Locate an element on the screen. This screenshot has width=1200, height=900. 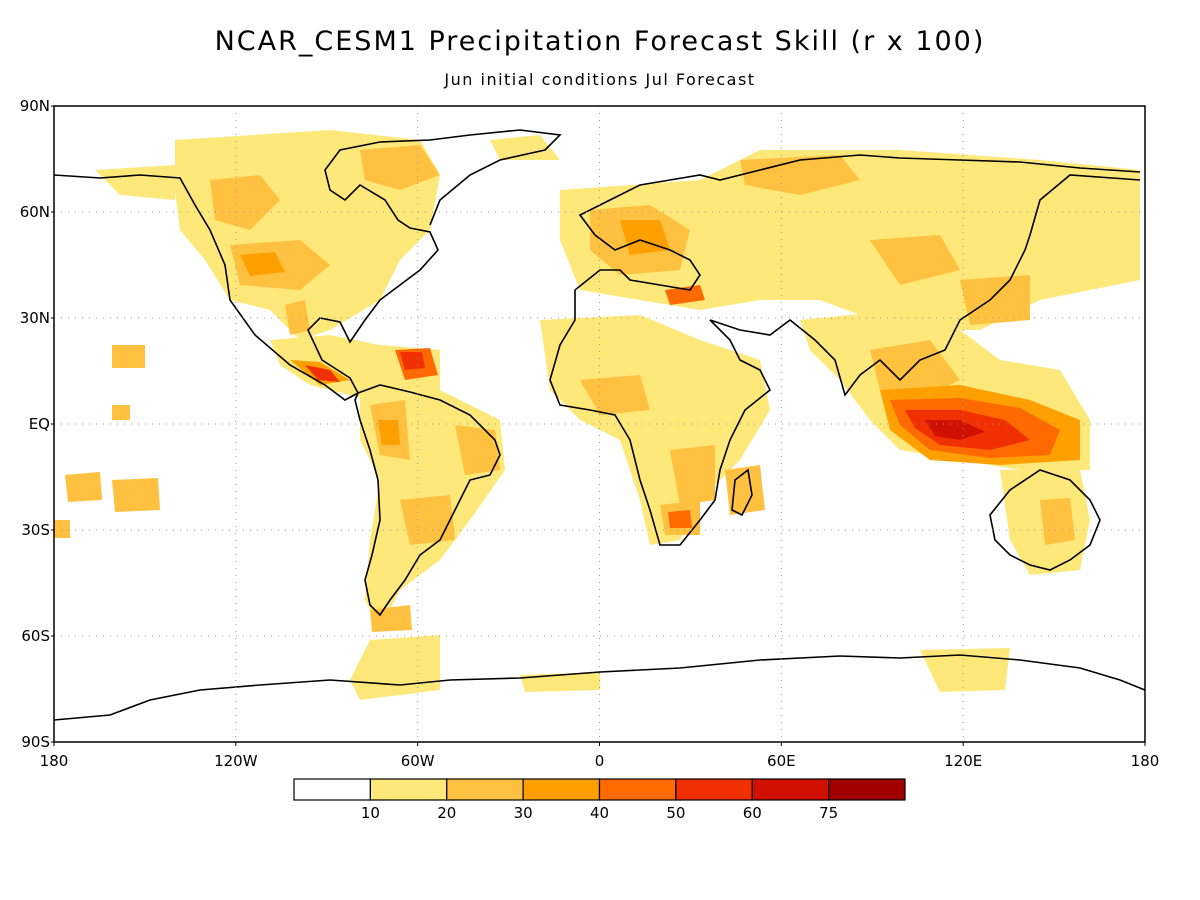
lat-tick-label: 60N is located at coordinates (35, 212).